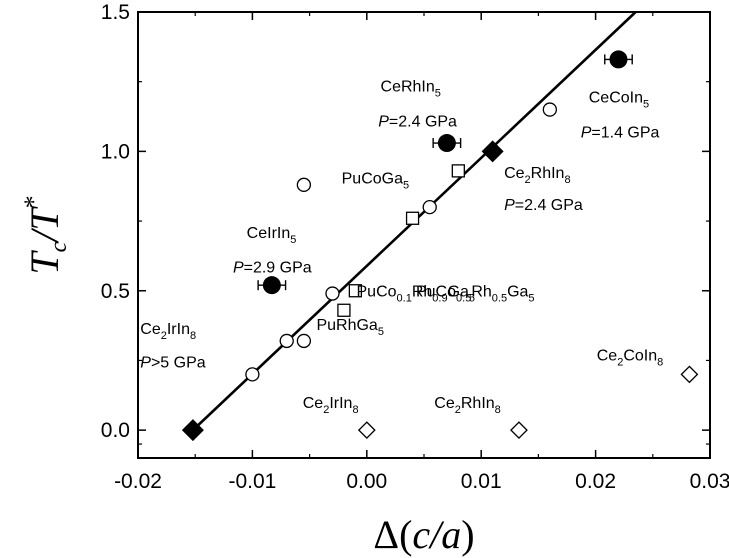 This screenshot has height=558, width=729. What do you see at coordinates (481, 481) in the screenshot?
I see `x-tick-label: 0.01` at bounding box center [481, 481].